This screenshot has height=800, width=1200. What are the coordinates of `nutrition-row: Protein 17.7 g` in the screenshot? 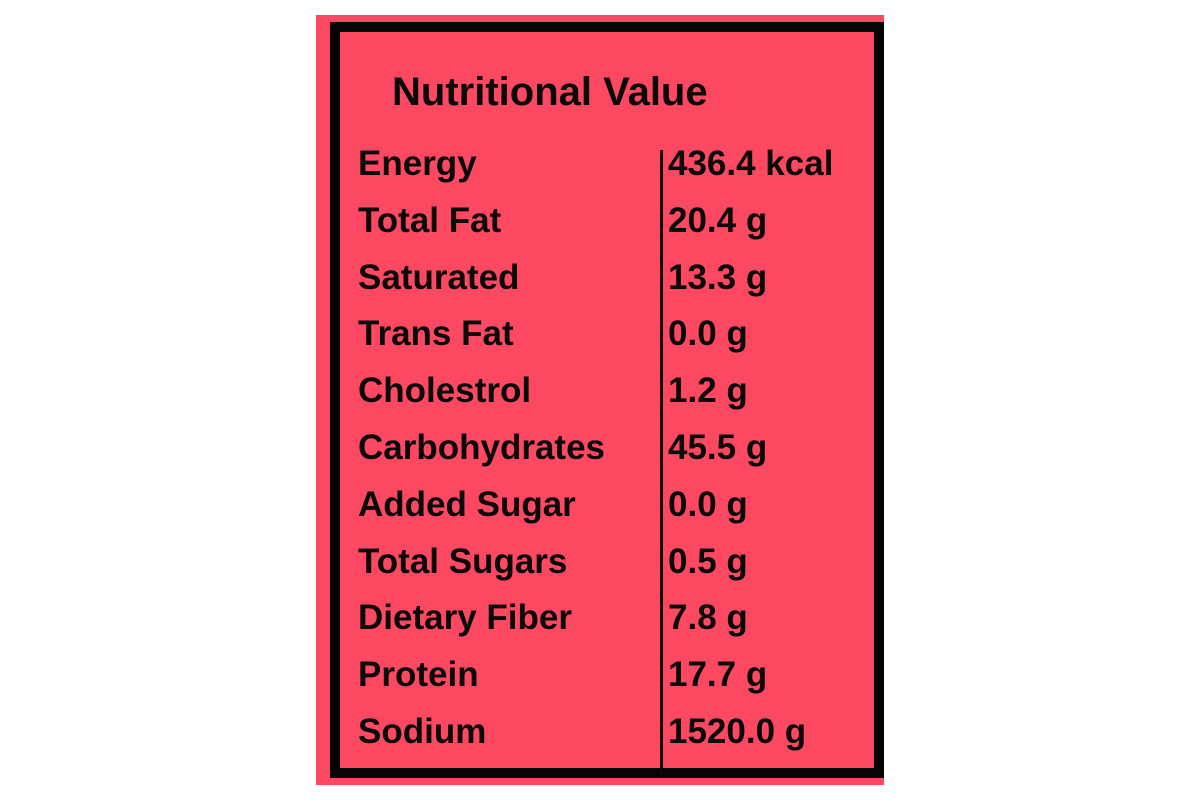 It's located at (607, 683).